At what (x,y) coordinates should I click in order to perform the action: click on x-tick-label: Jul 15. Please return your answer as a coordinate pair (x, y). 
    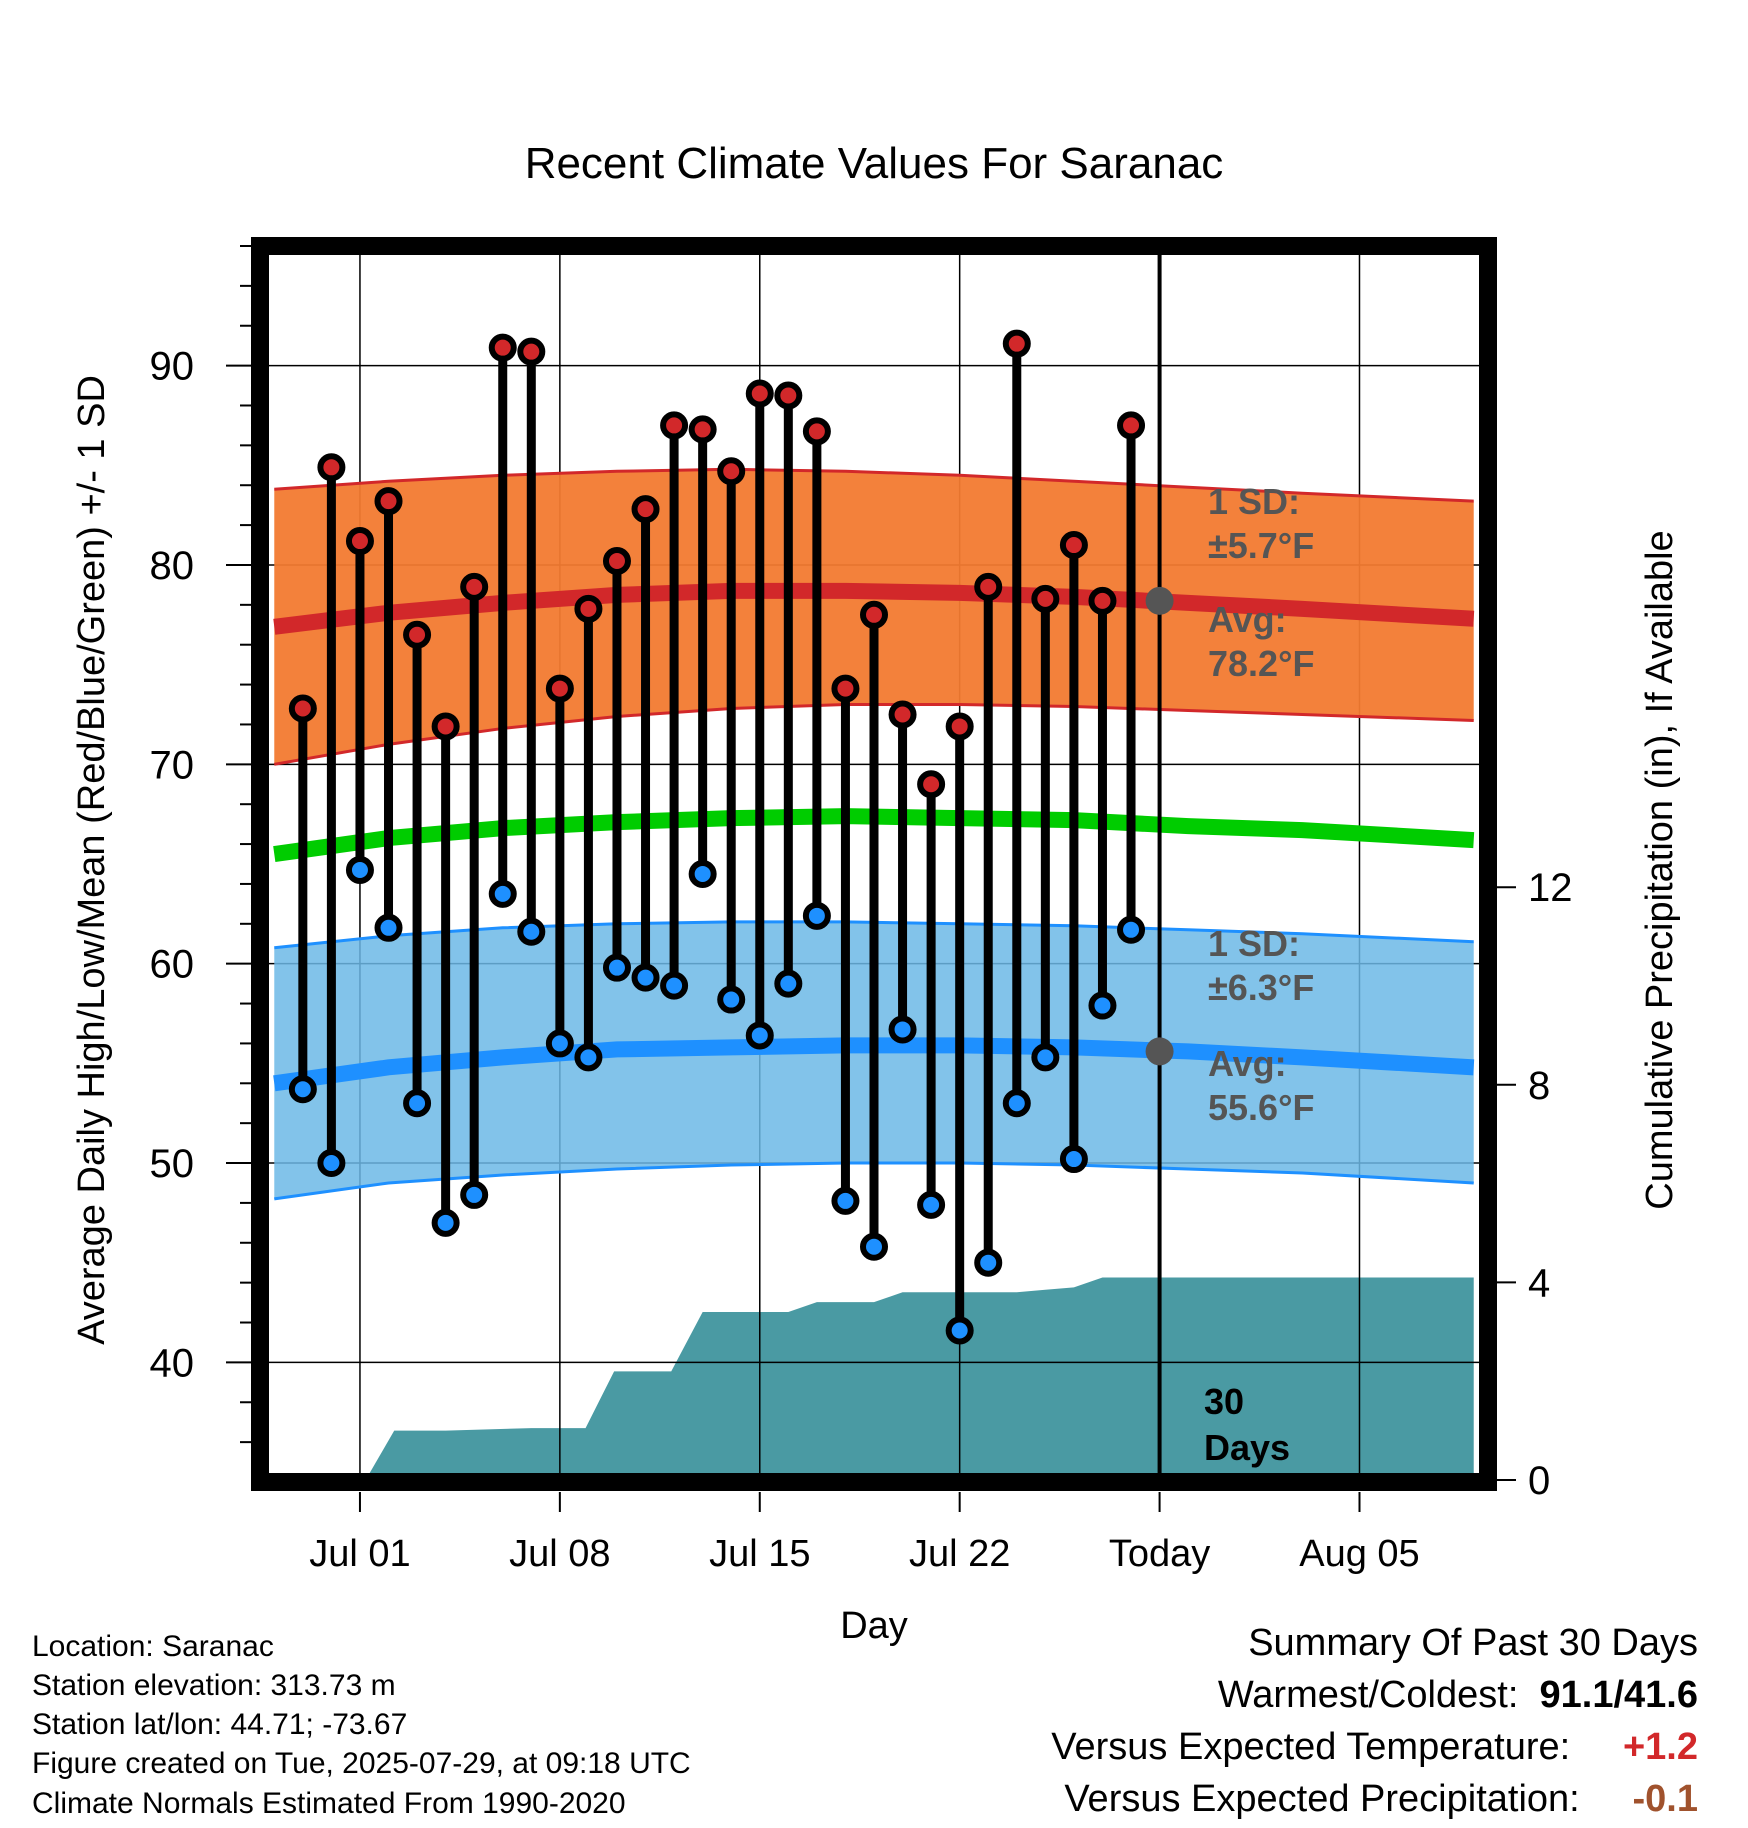
    Looking at the image, I should click on (759, 1554).